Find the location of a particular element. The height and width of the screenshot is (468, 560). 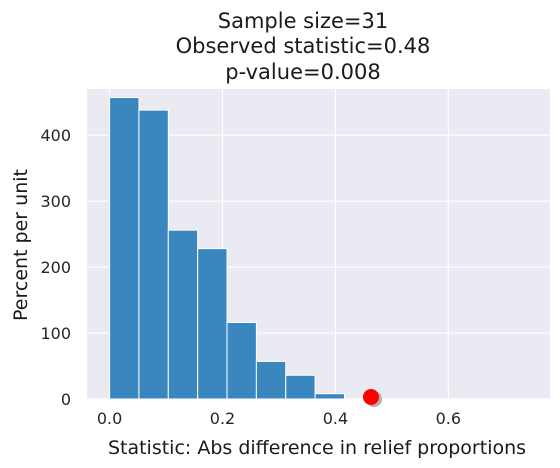

y-tick-label-4: 400 is located at coordinates (55, 135).